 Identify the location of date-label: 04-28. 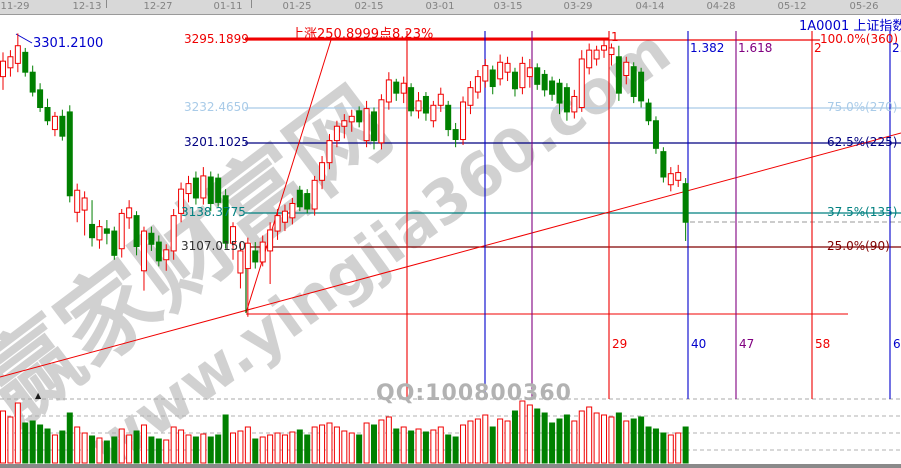
(721, 6).